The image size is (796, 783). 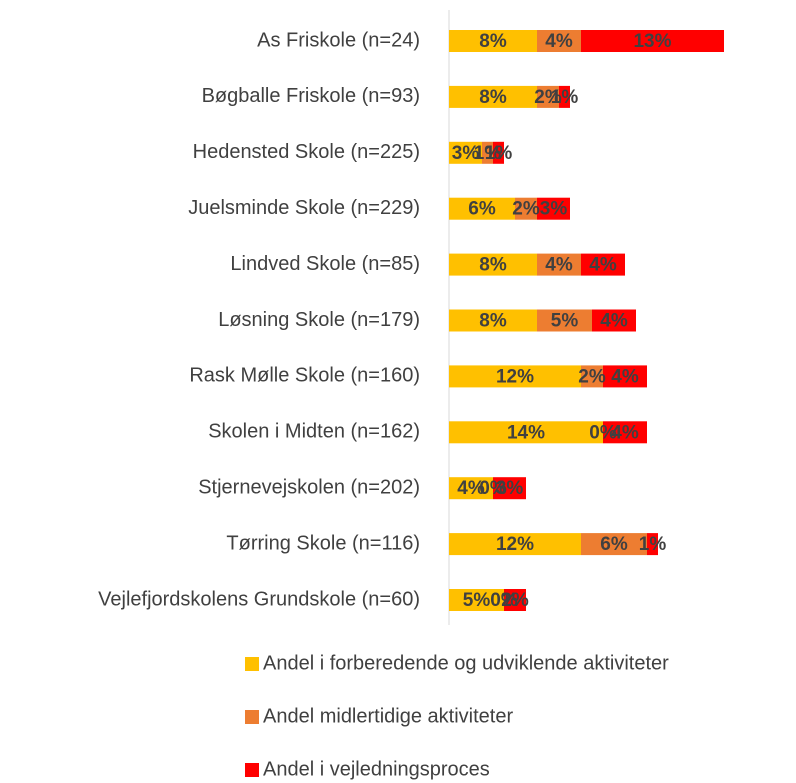 I want to click on category-label: Løsning Skole (n=179), so click(x=319, y=320).